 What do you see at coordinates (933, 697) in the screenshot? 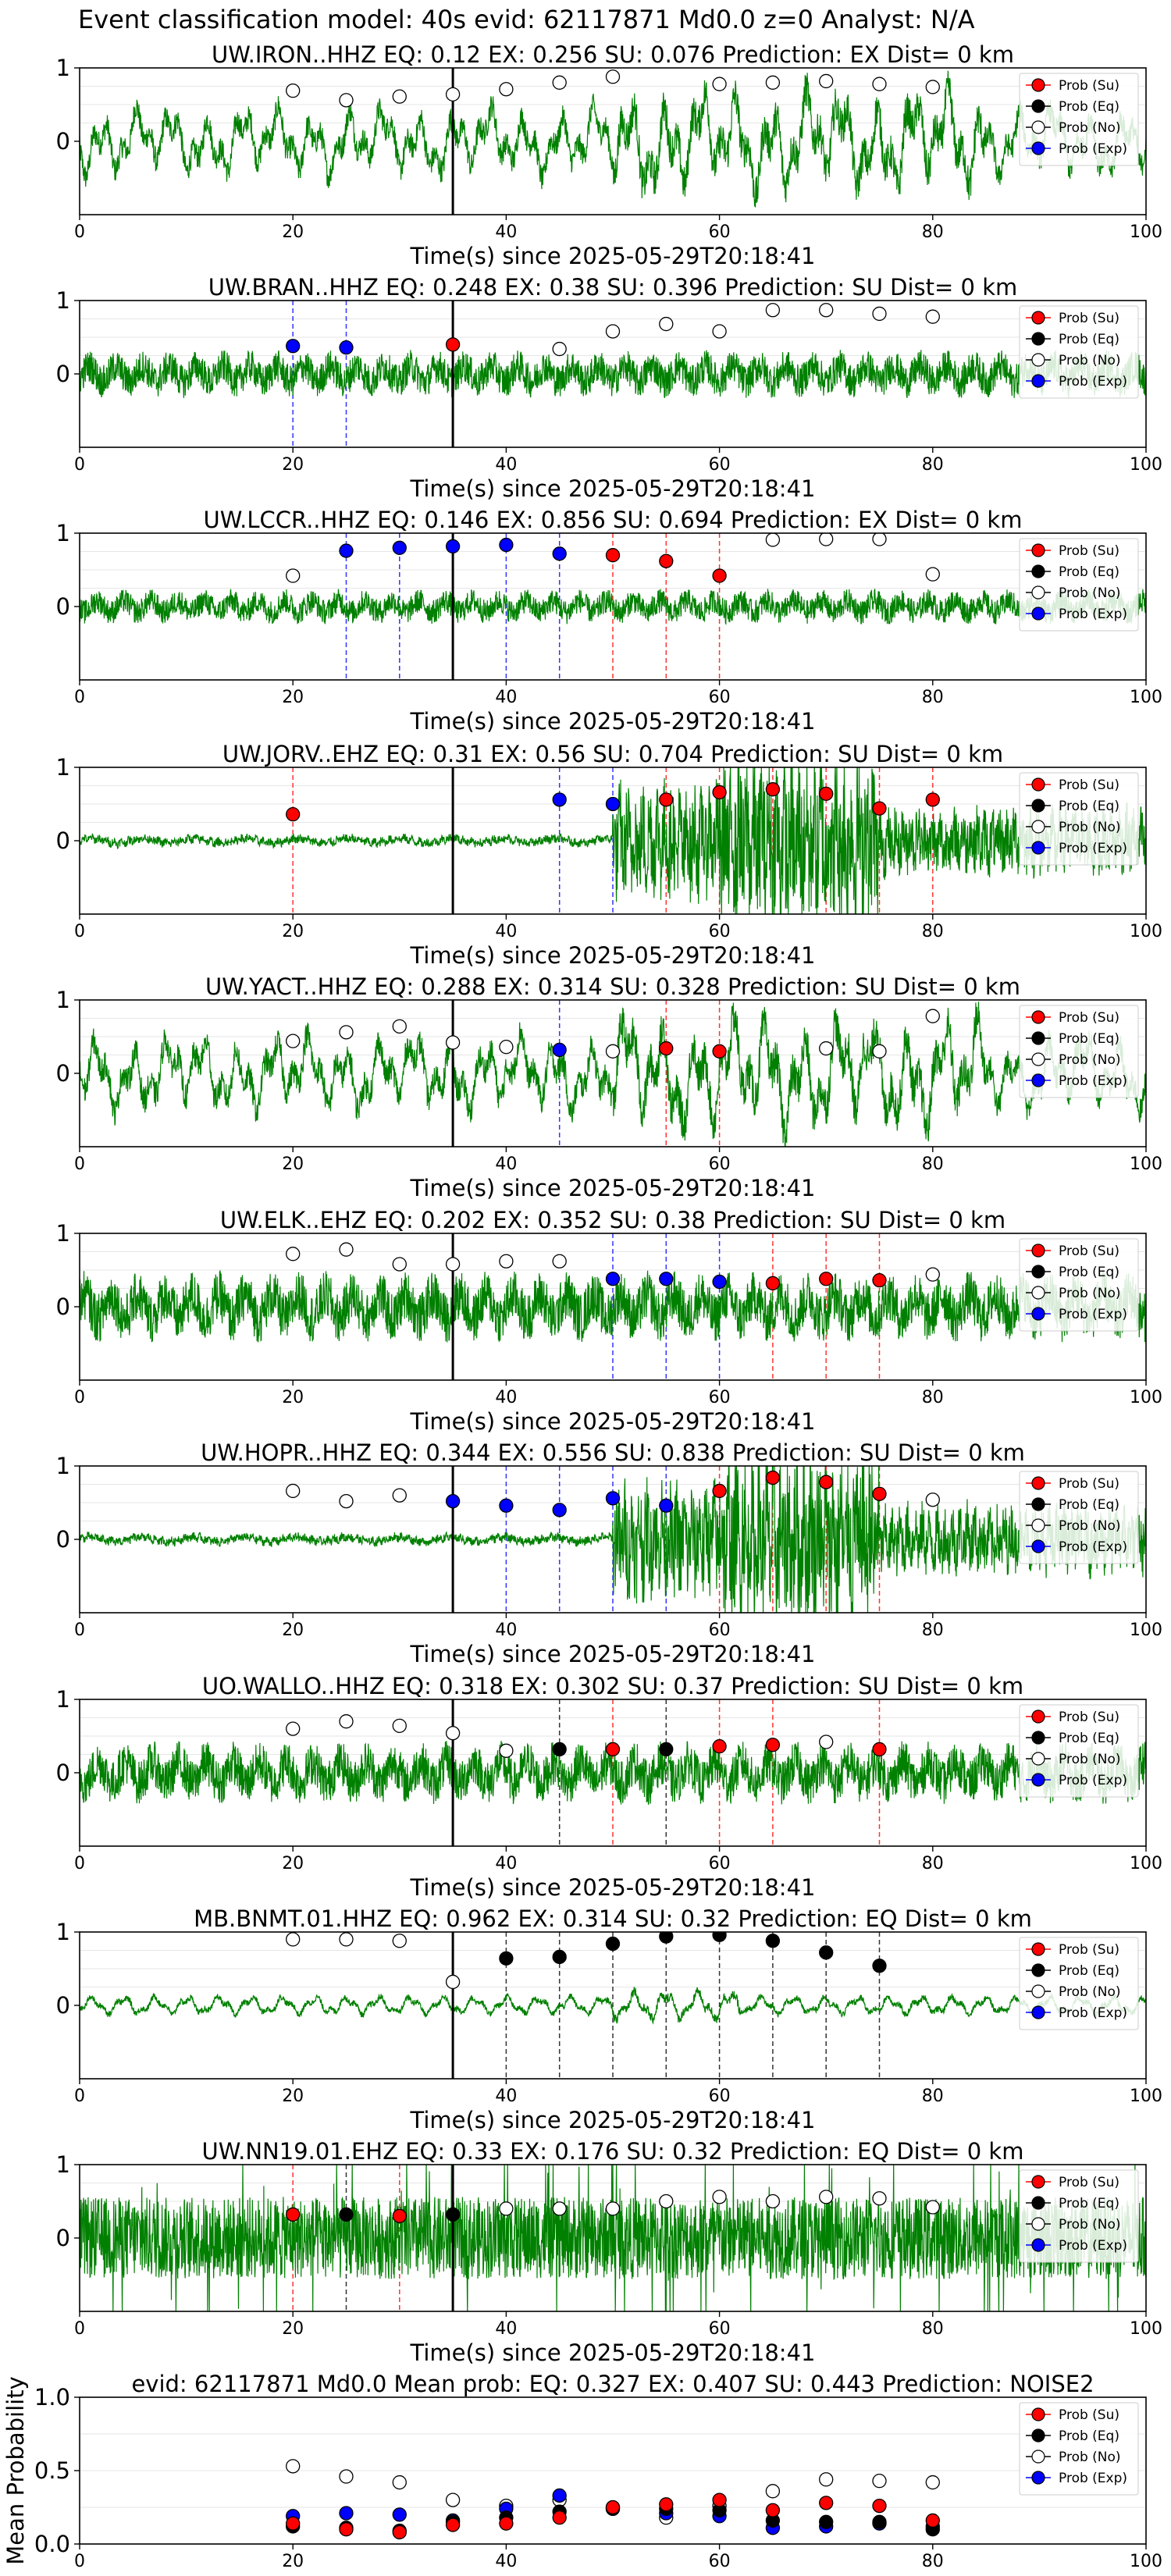
I see `x-tick-label: 80` at bounding box center [933, 697].